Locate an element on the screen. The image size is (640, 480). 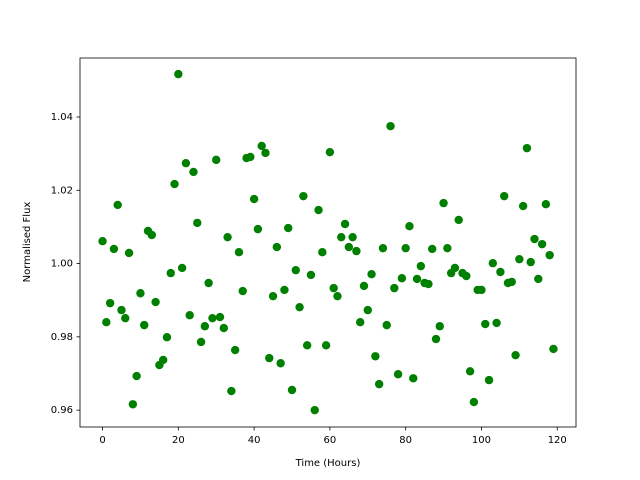
x-tick-label: 120 is located at coordinates (557, 440).